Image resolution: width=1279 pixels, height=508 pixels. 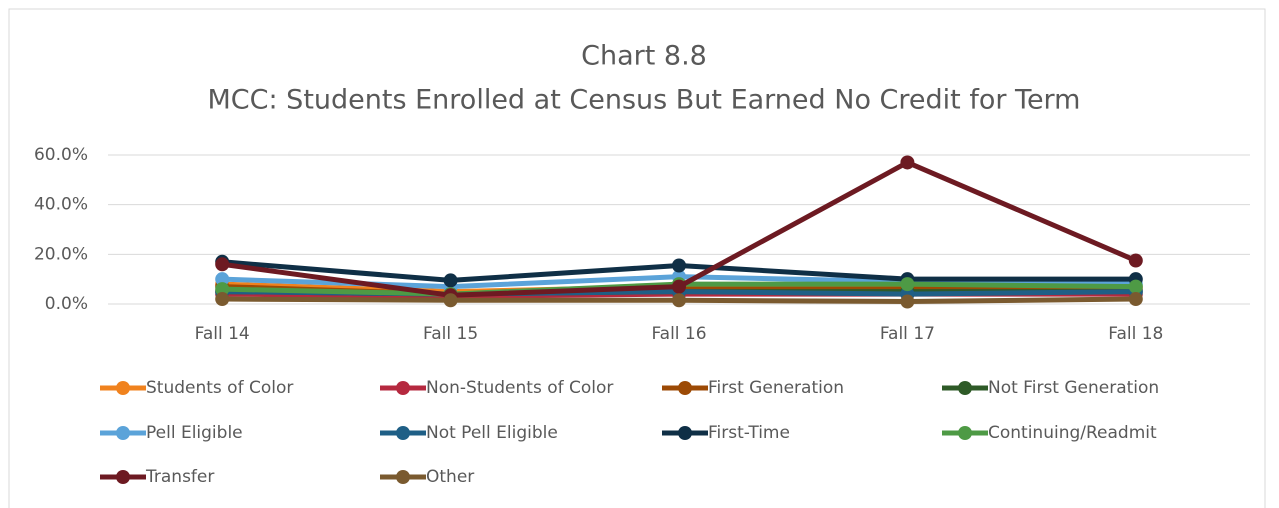 I want to click on x-tick-label: Fall 17, so click(x=907, y=334).